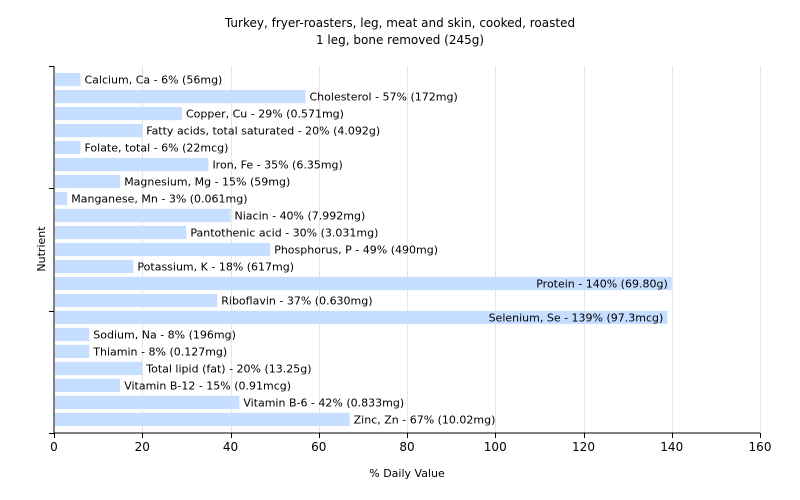 Image resolution: width=800 pixels, height=500 pixels. I want to click on bar-label: Niacin - 40% (7.992mg), so click(300, 216).